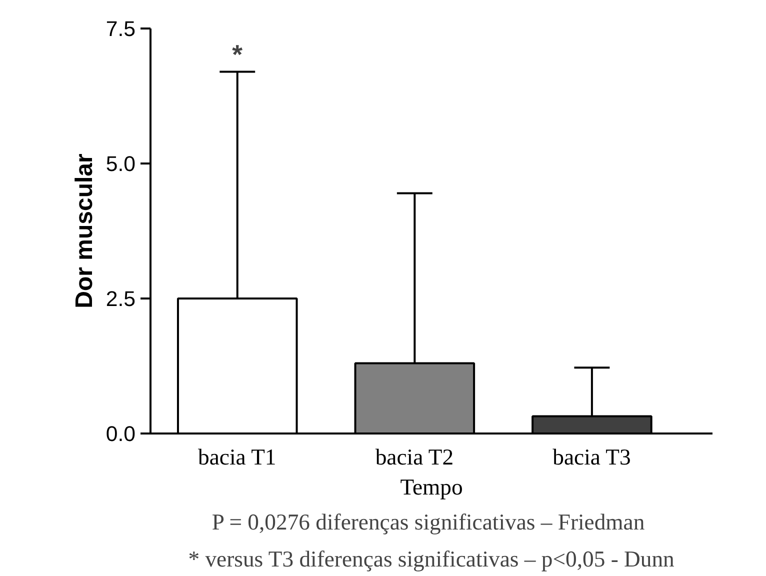 This screenshot has height=576, width=766. What do you see at coordinates (591, 457) in the screenshot?
I see `x-tick-label: bacia T3` at bounding box center [591, 457].